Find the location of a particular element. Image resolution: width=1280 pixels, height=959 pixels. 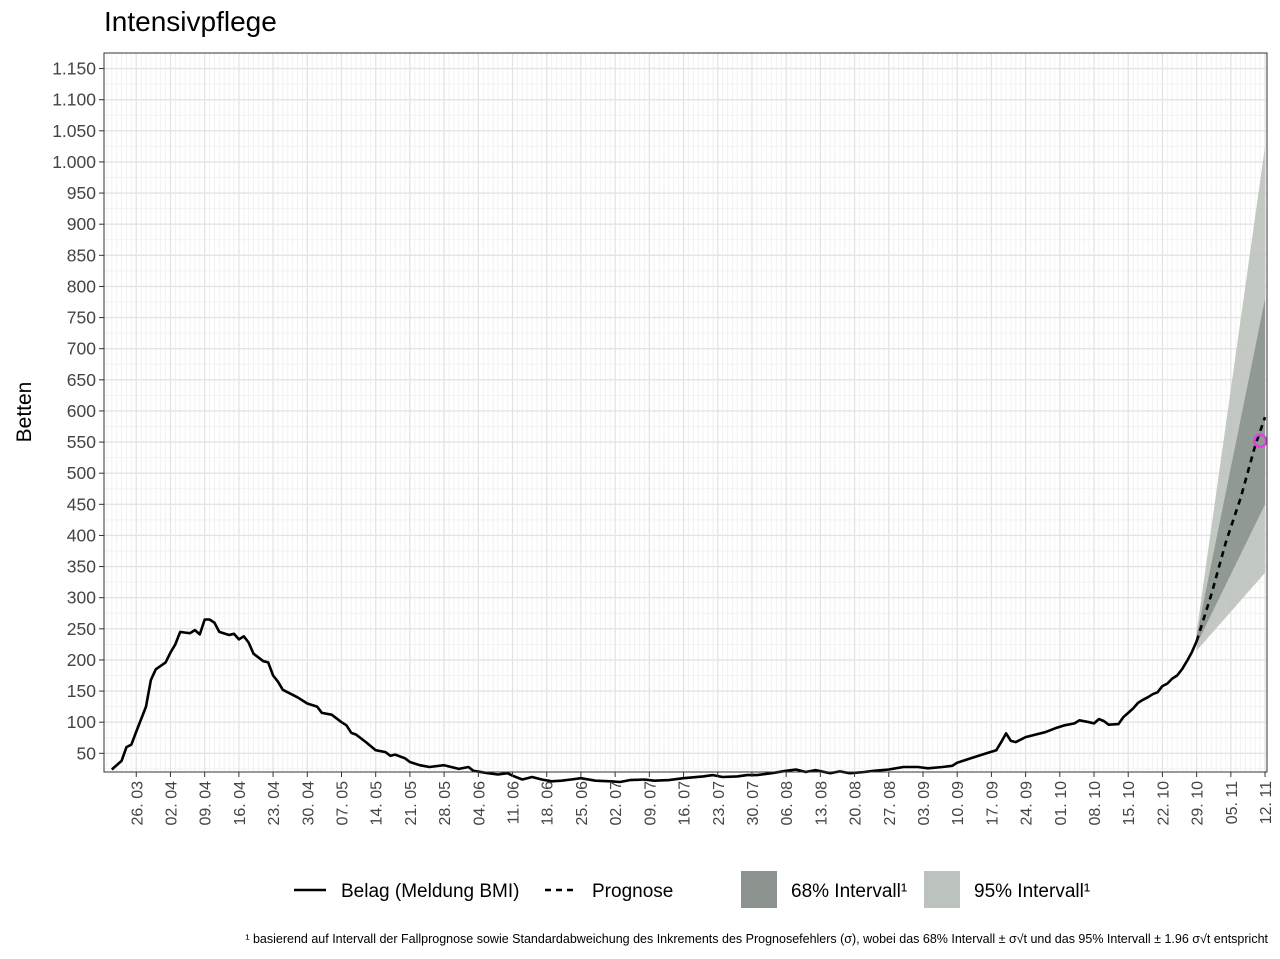

y-tick-label: 150 is located at coordinates (81, 691).